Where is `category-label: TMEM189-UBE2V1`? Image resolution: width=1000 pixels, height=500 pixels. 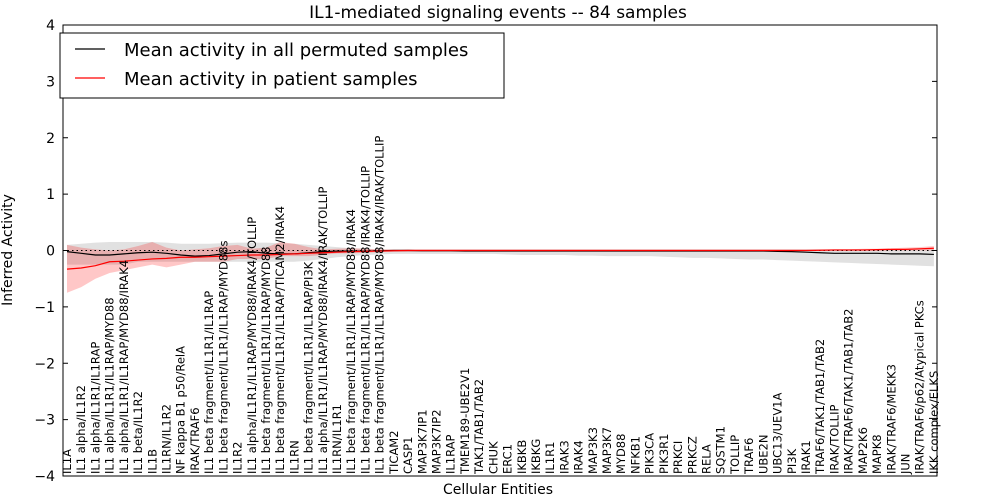 category-label: TMEM189-UBE2V1 is located at coordinates (465, 421).